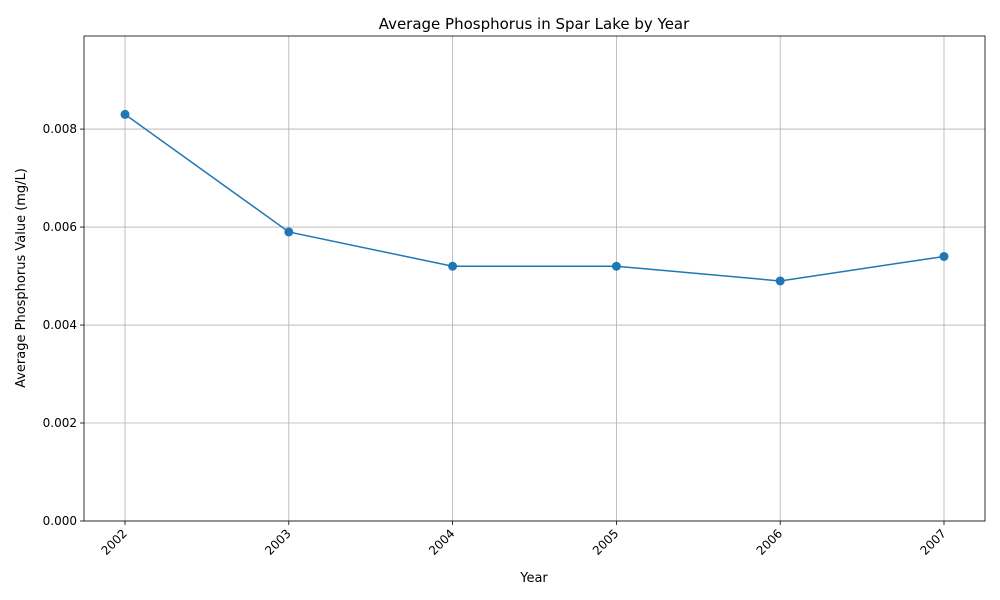 This screenshot has height=600, width=1000. I want to click on y-tick-label: 0.006, so click(60, 227).